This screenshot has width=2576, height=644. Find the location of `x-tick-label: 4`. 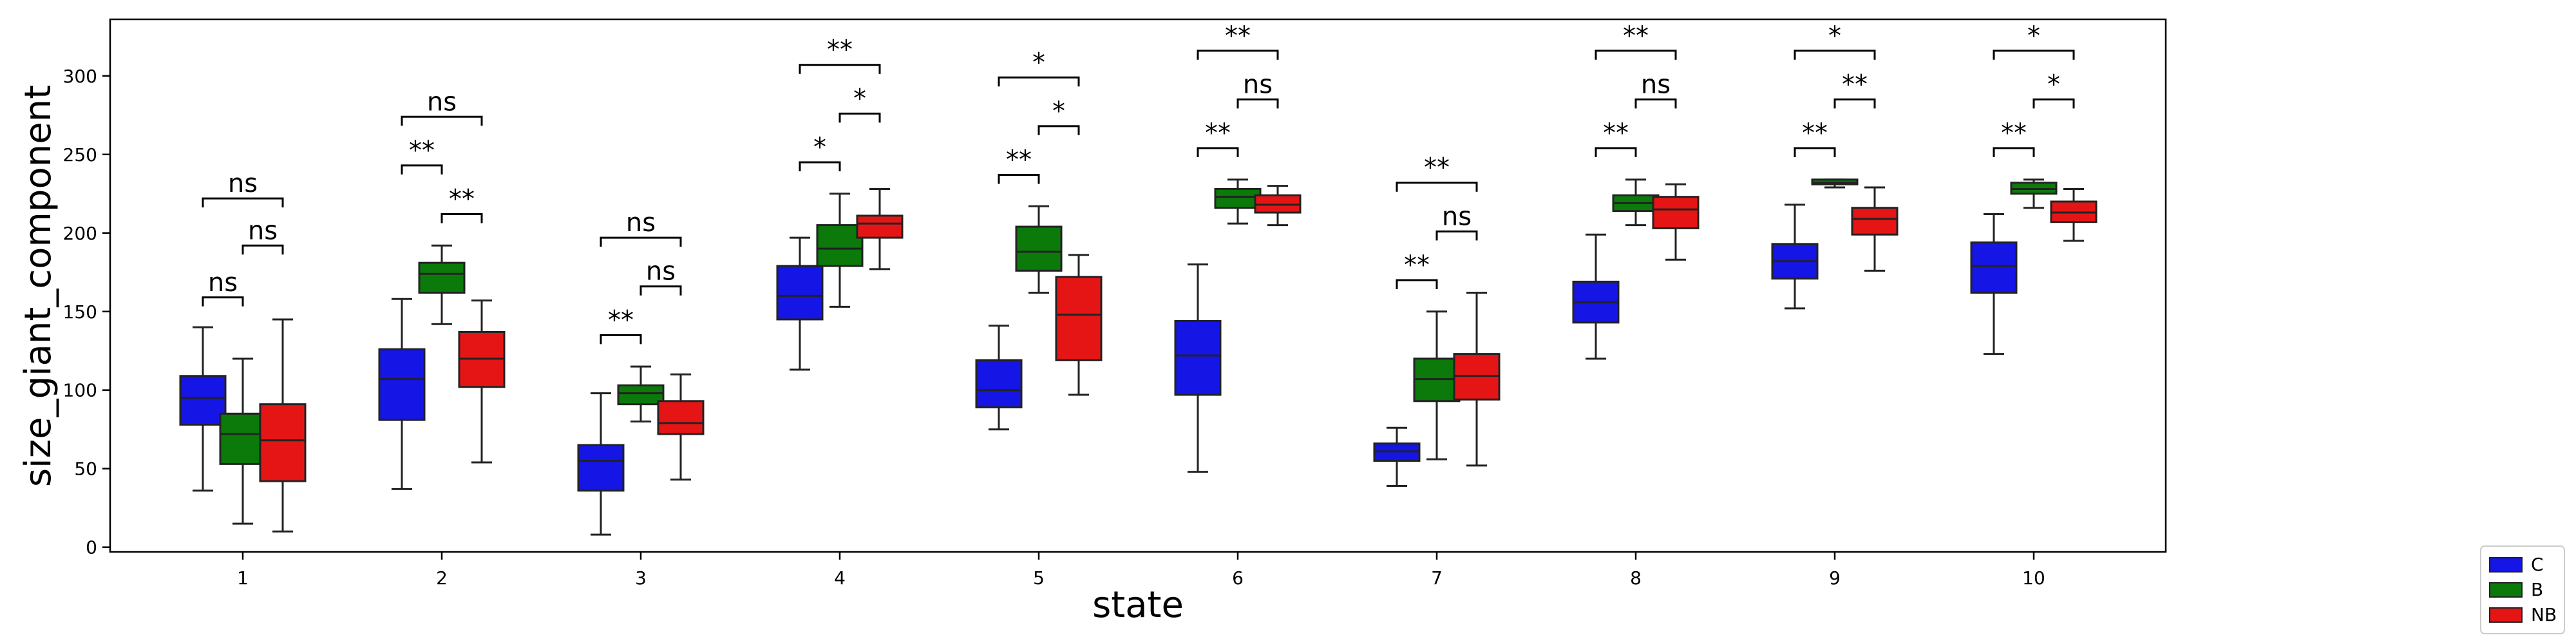

x-tick-label: 4 is located at coordinates (840, 578).